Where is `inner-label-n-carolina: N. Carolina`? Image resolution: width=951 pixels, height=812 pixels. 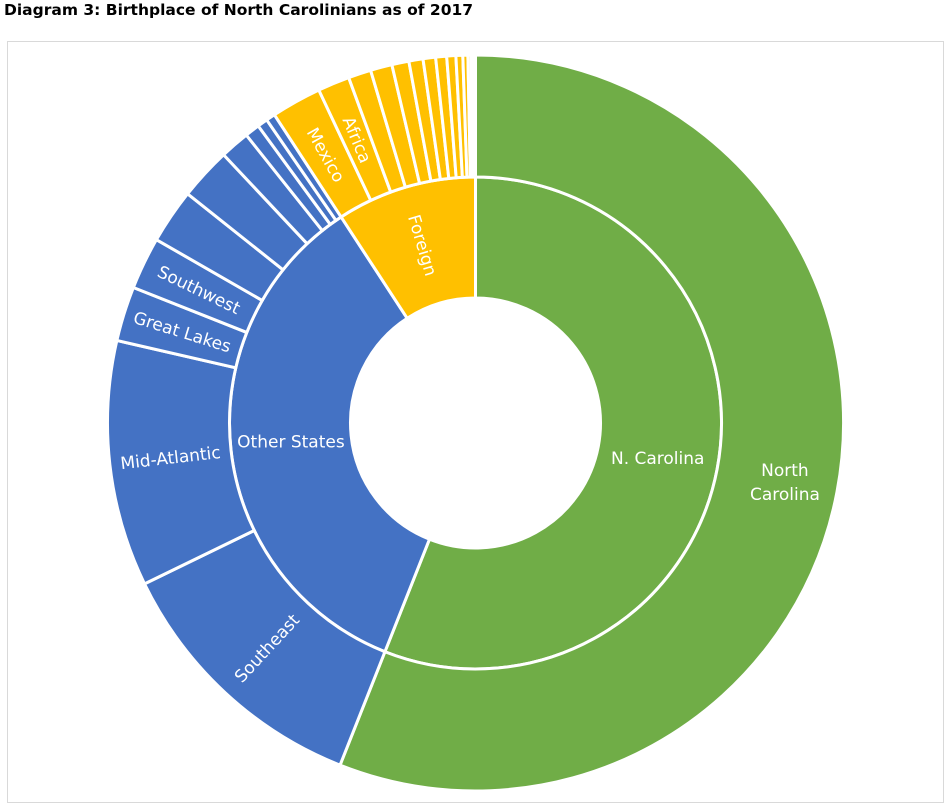
inner-label-n-carolina: N. Carolina is located at coordinates (657, 459).